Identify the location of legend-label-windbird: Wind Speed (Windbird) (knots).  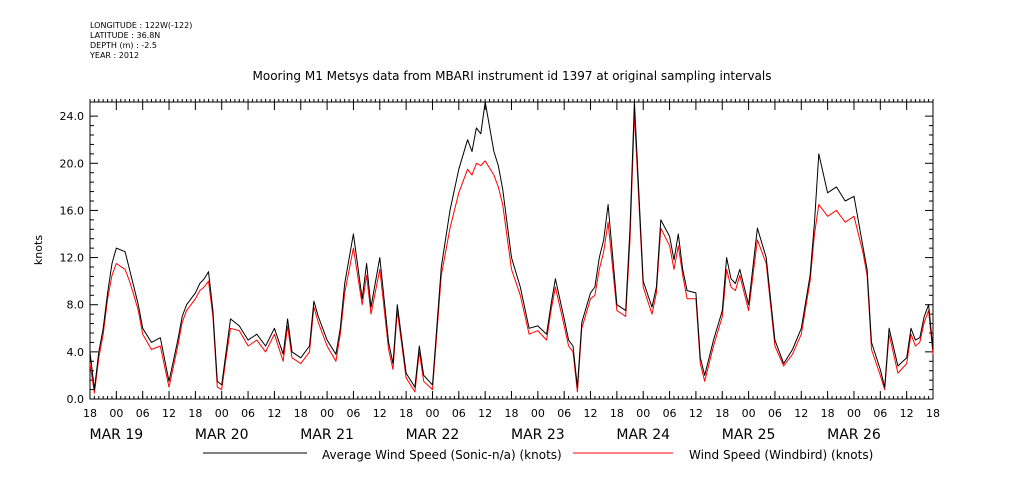
(781, 455).